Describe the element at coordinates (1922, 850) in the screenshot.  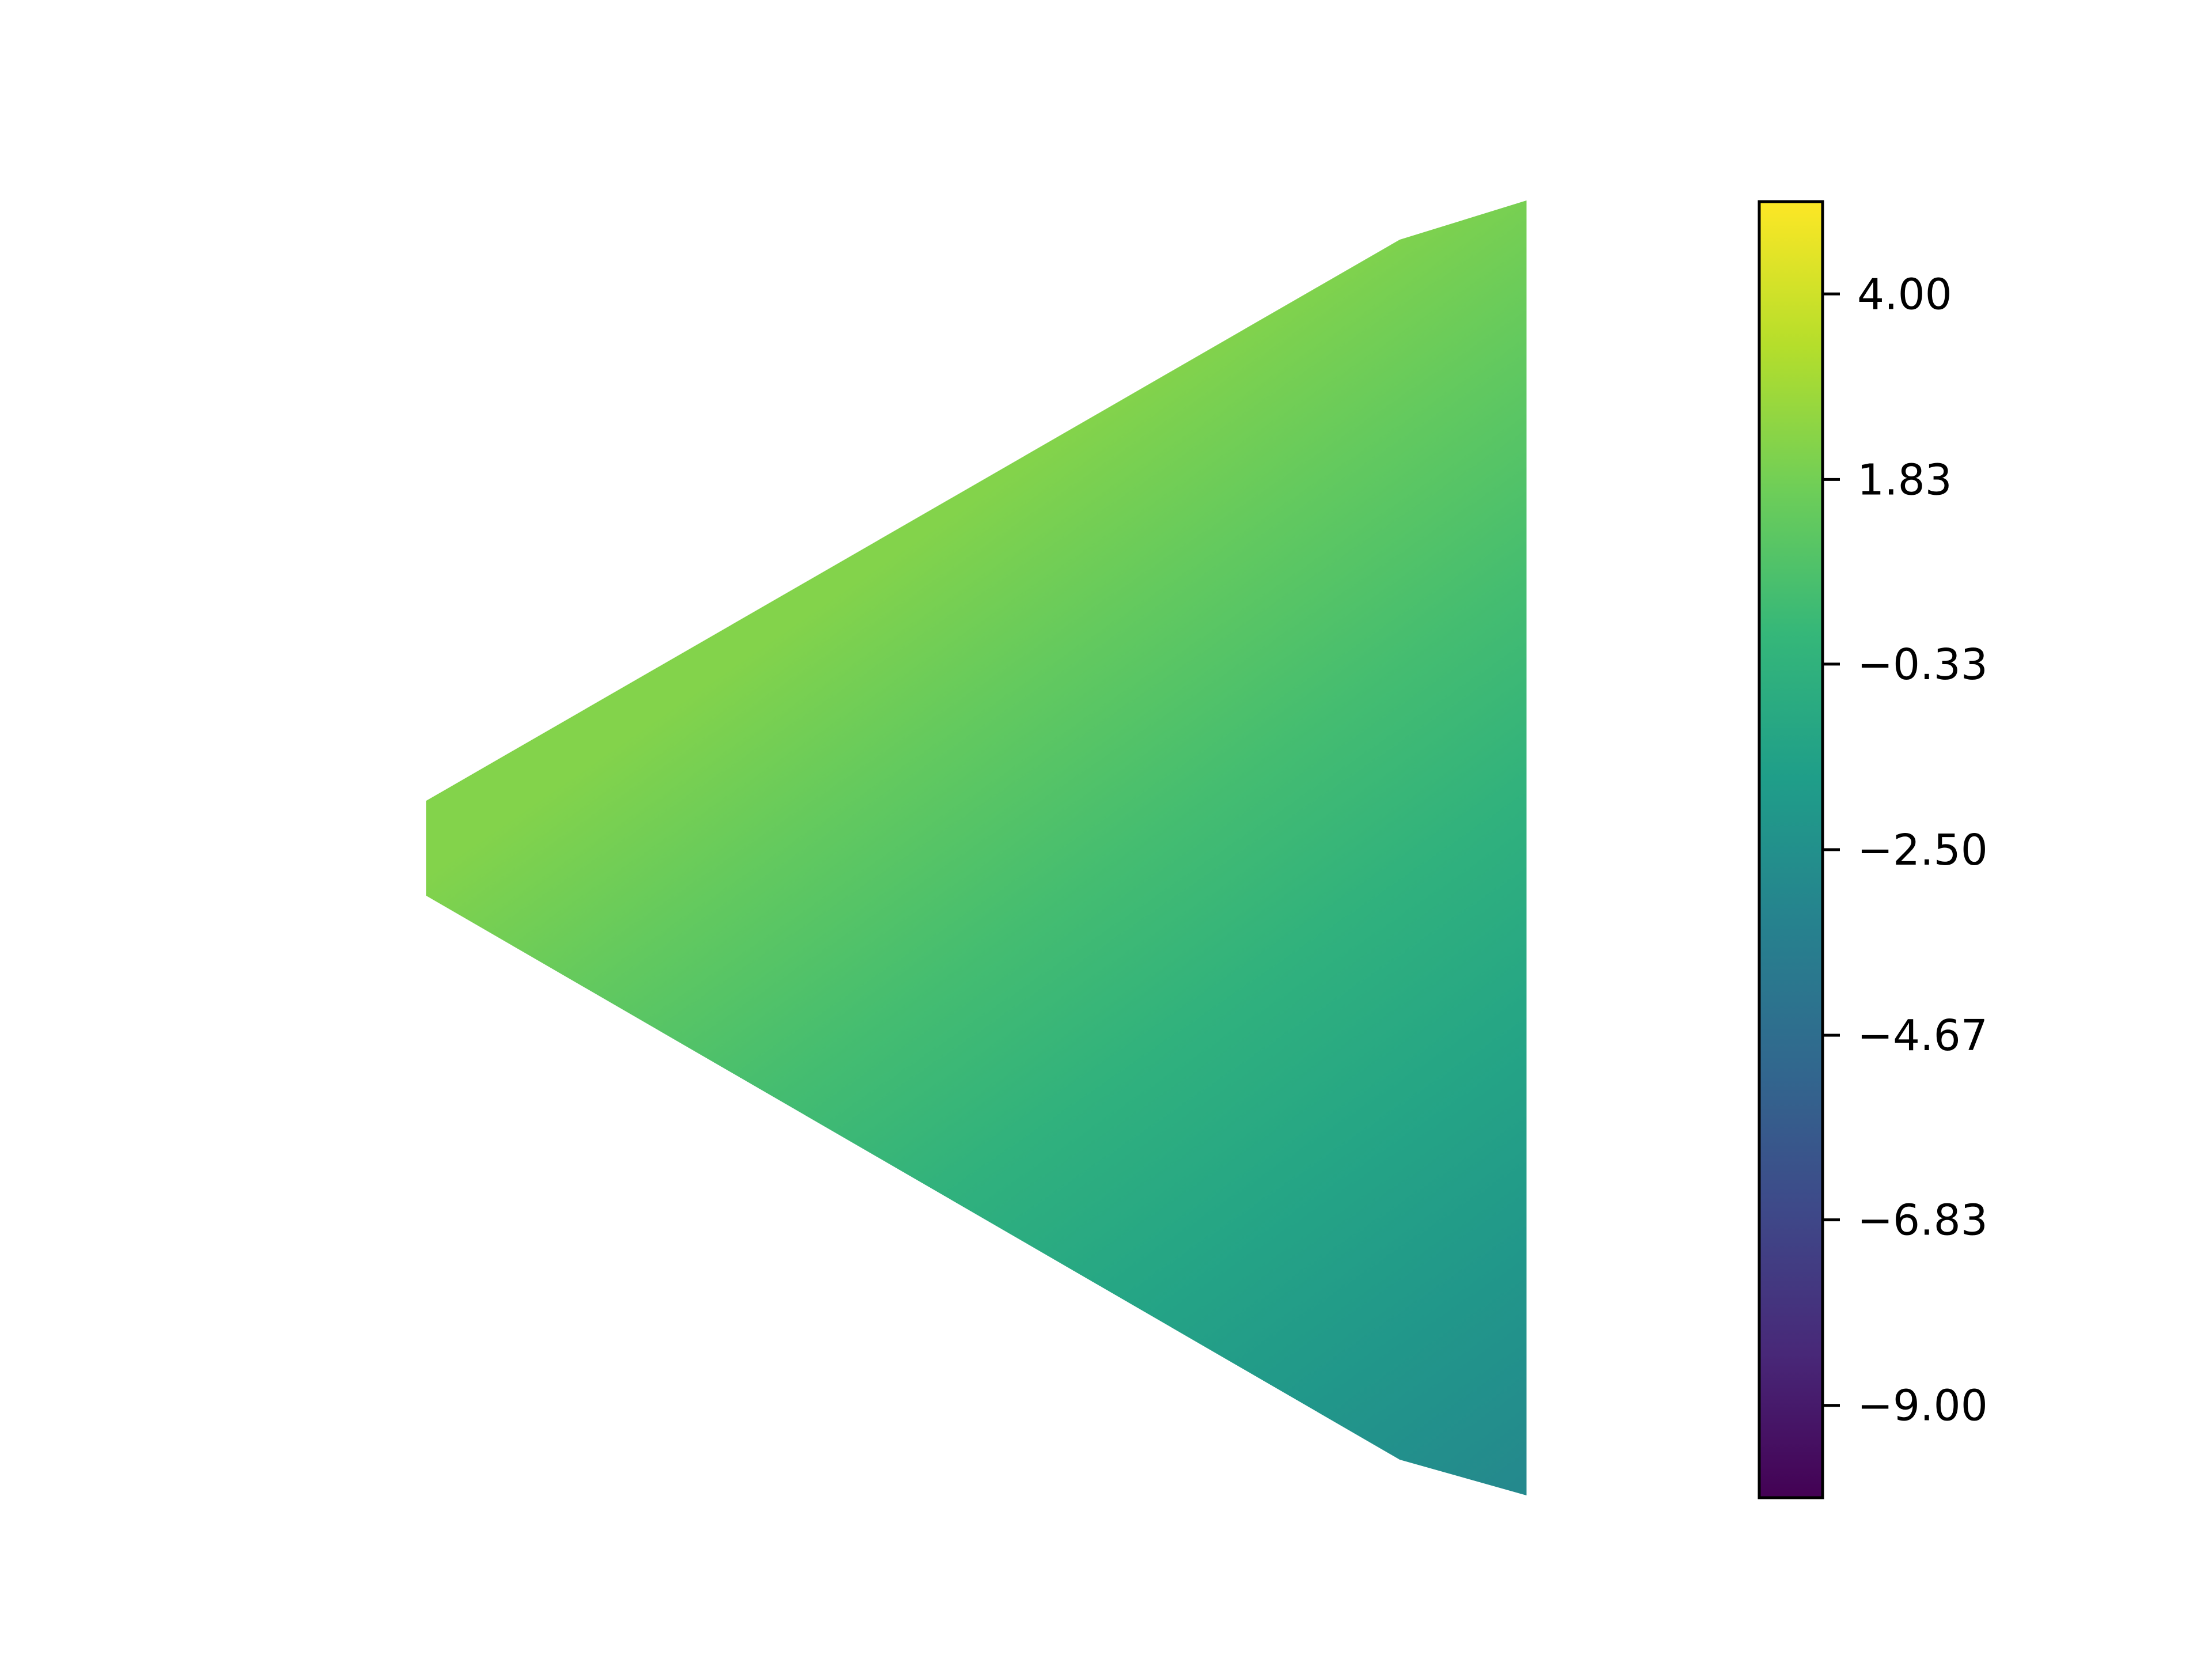
I see `colorbar-tick-label: −2.50` at that location.